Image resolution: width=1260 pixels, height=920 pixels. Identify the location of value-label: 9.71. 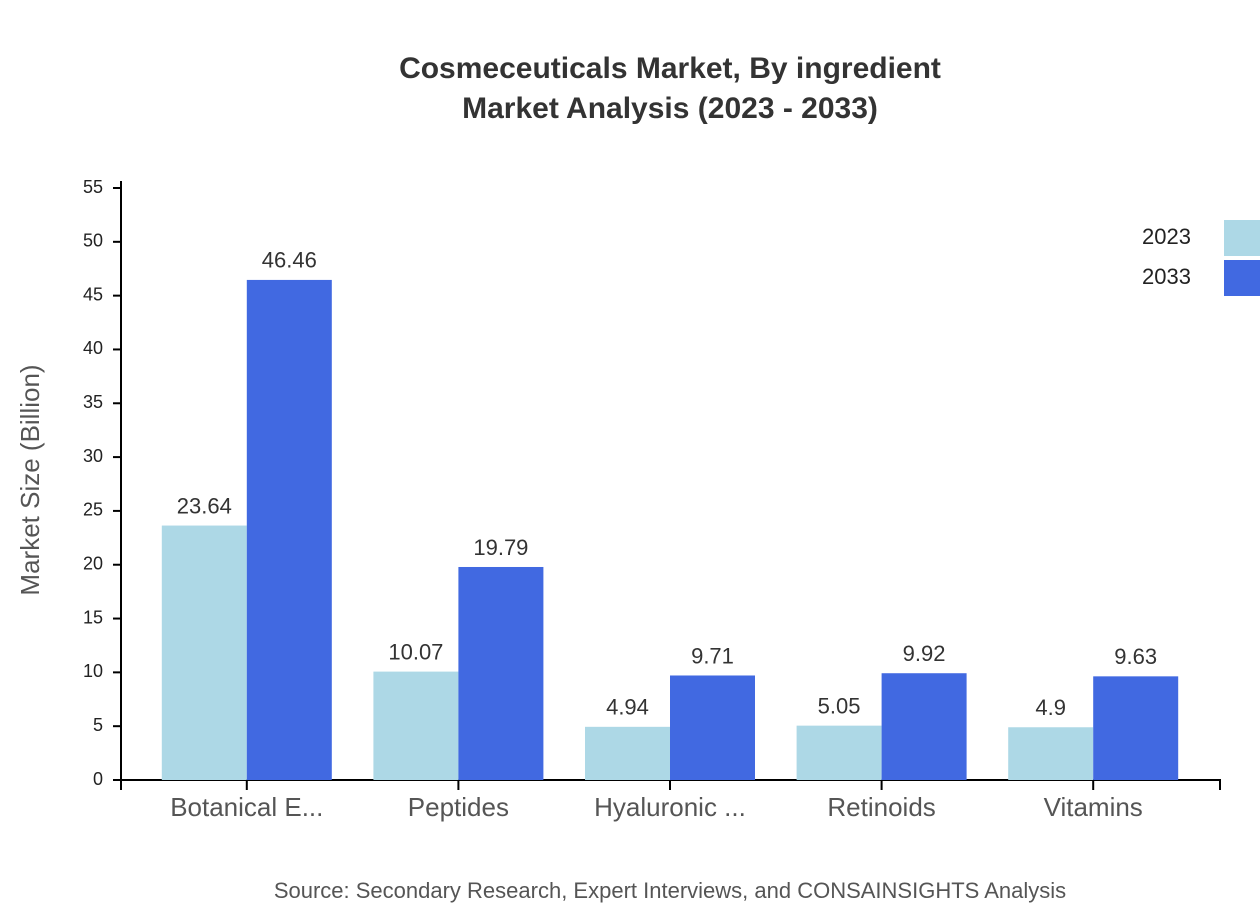
(712, 655).